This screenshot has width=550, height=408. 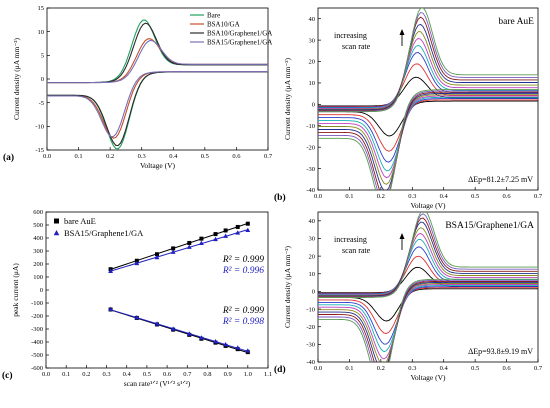 I want to click on y-tick-label: -400, so click(x=37, y=342).